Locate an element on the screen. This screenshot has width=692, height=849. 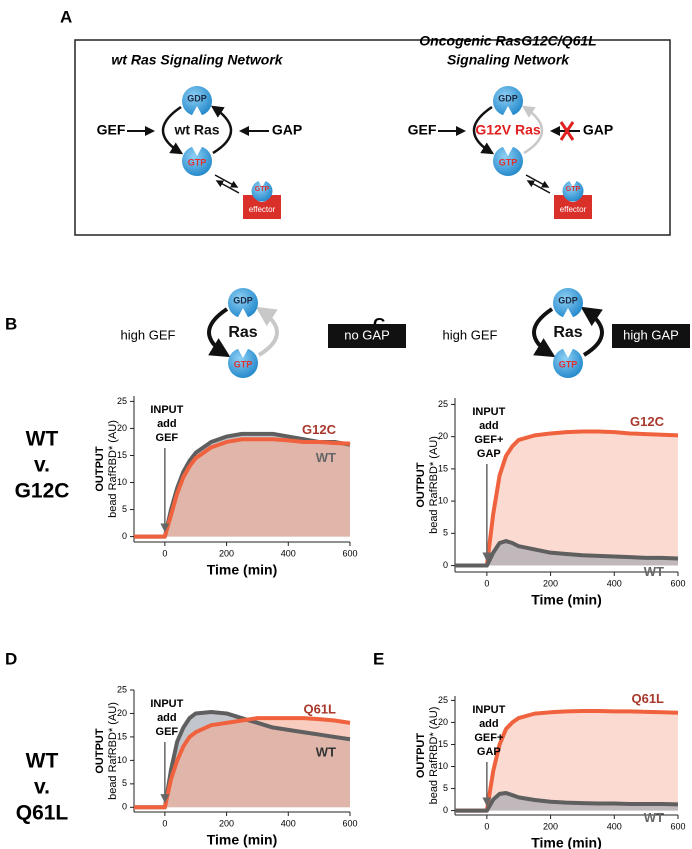
series-label: Q61L is located at coordinates (319, 708).